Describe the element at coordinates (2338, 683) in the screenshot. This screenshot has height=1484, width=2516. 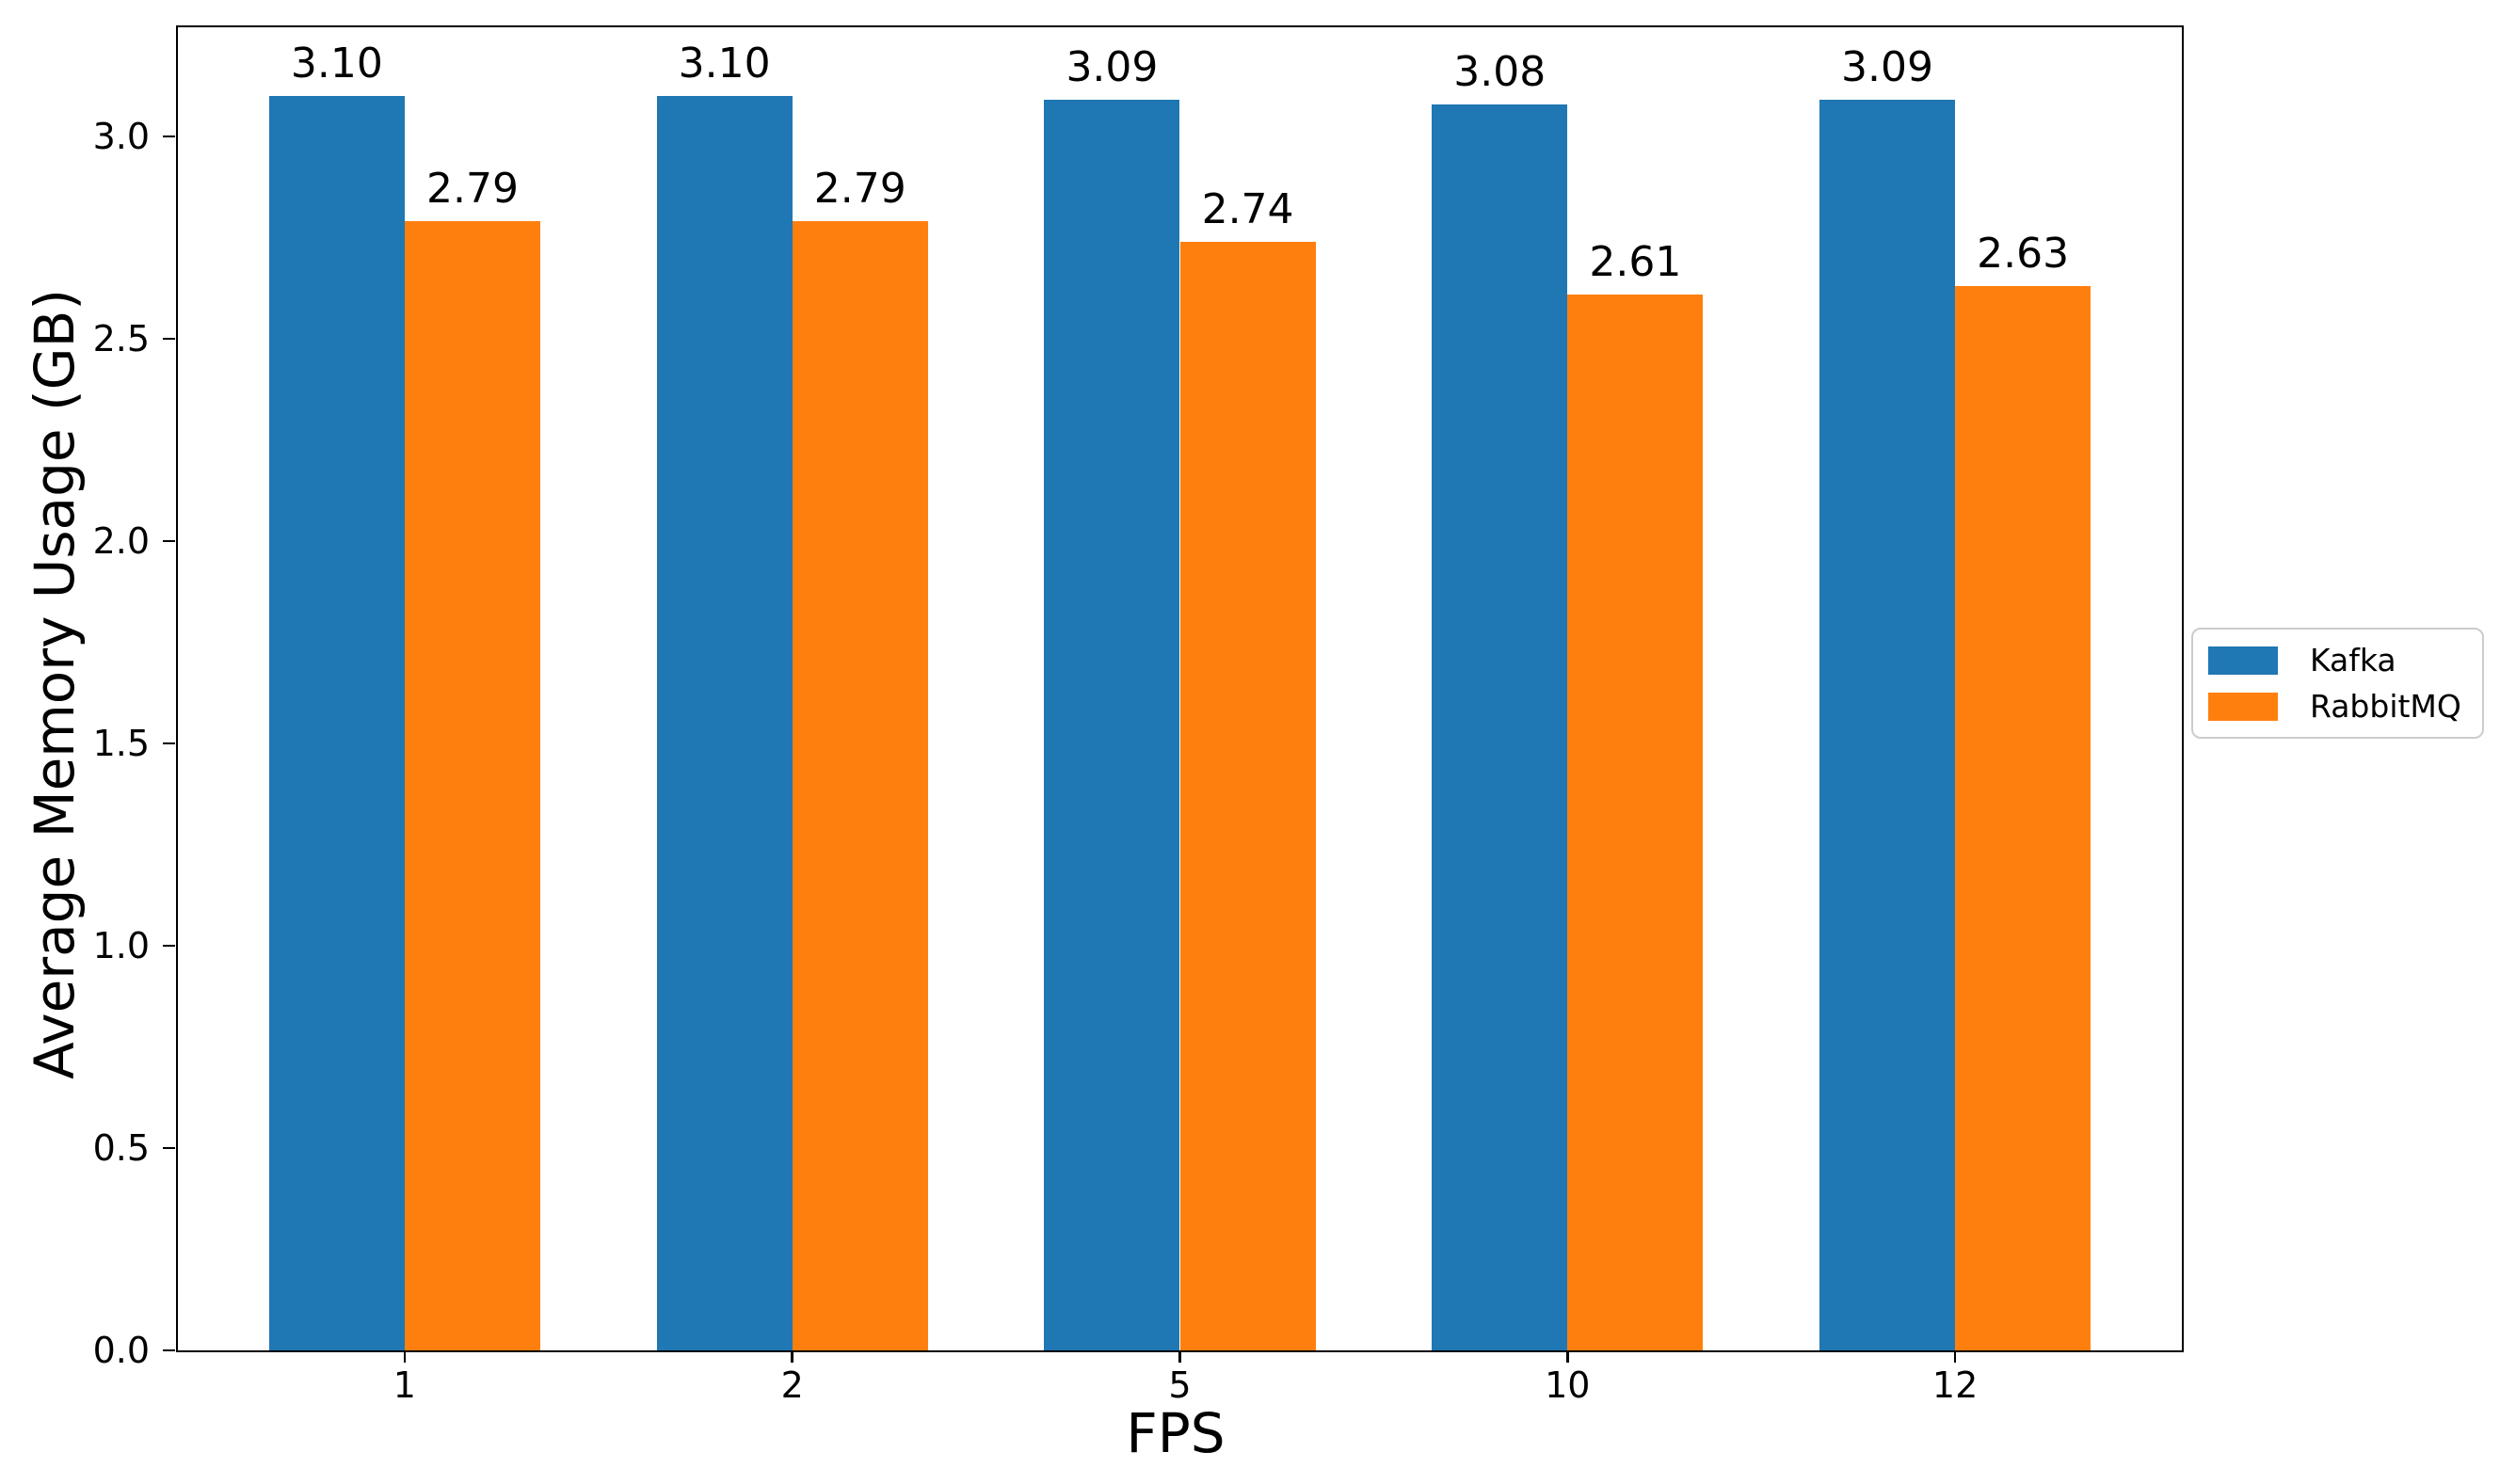
I see `legend: Kafka RabbitMQ` at that location.